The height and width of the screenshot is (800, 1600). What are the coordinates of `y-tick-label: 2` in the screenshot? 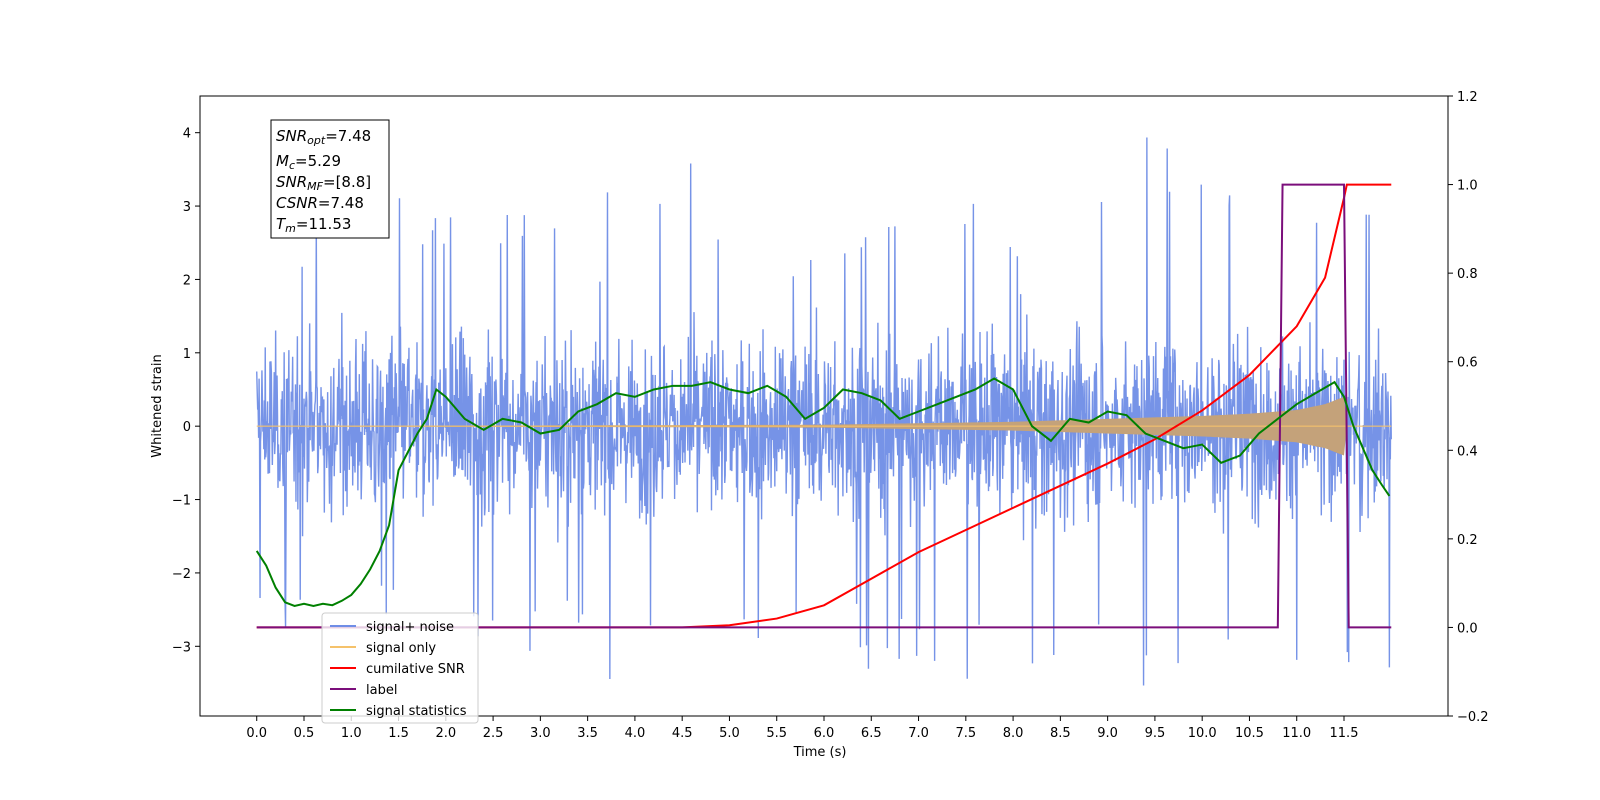 It's located at (187, 280).